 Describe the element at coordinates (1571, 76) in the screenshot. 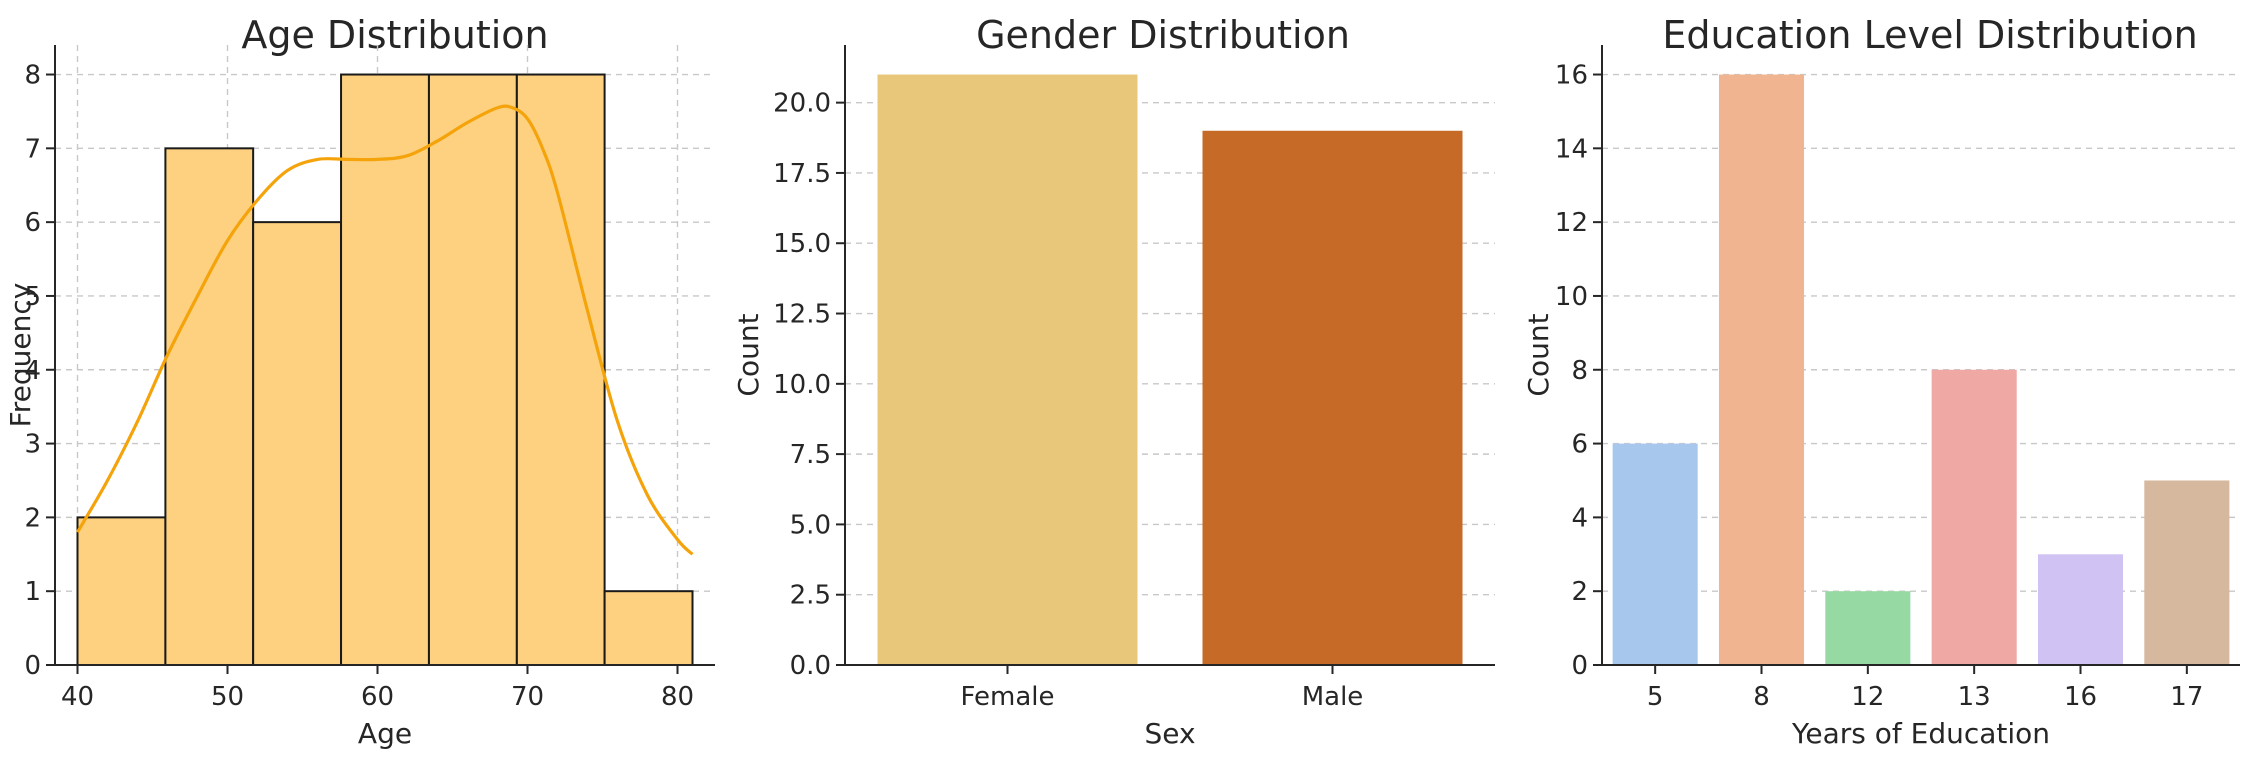

I see `y-tick-label: 16` at that location.